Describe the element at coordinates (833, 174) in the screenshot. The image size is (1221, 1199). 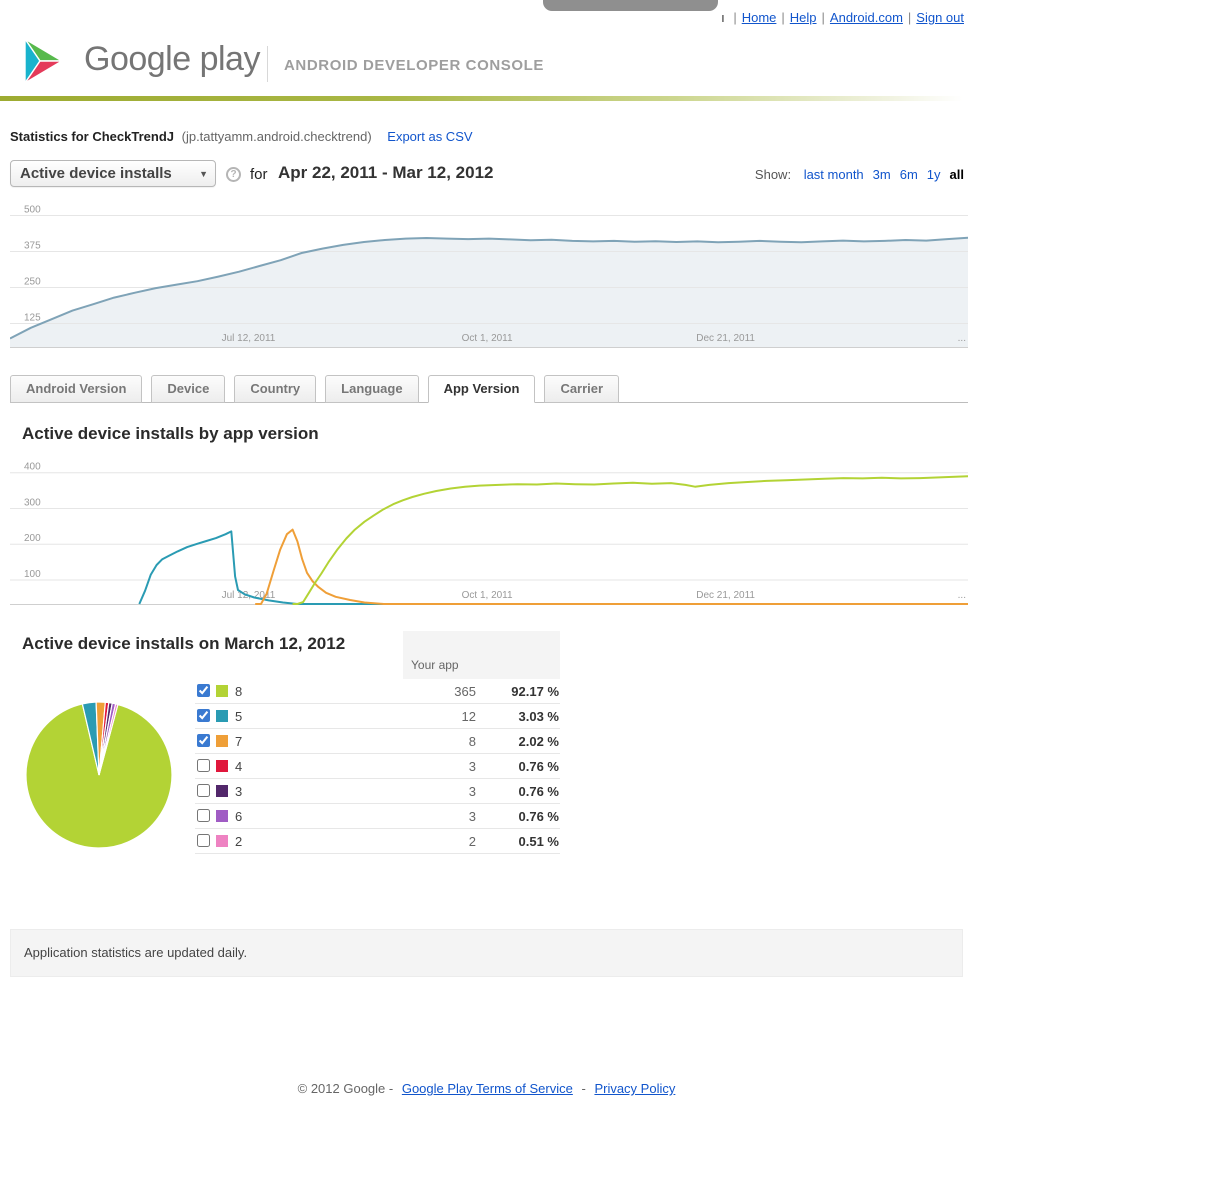
I see `show-range-last-month: last month` at that location.